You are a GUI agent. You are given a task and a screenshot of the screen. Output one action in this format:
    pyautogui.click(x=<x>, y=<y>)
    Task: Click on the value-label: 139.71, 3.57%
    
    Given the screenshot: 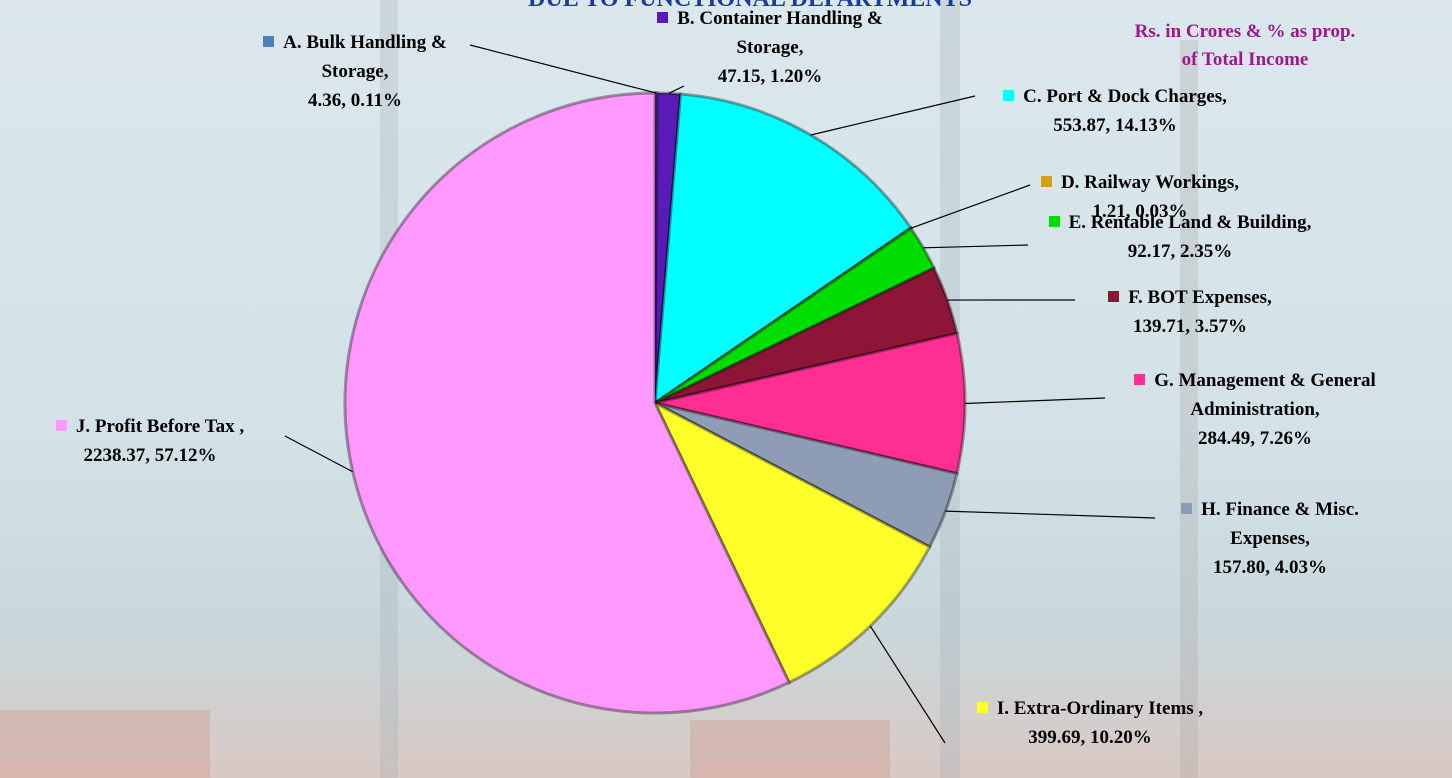 What is the action you would take?
    pyautogui.click(x=1190, y=326)
    